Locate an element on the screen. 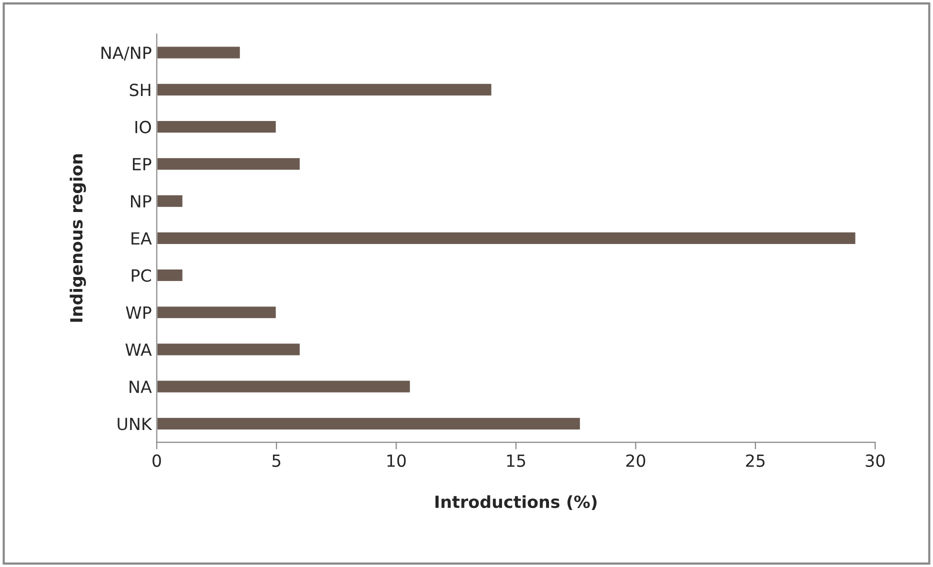  x-tick-label: 15 is located at coordinates (516, 460).